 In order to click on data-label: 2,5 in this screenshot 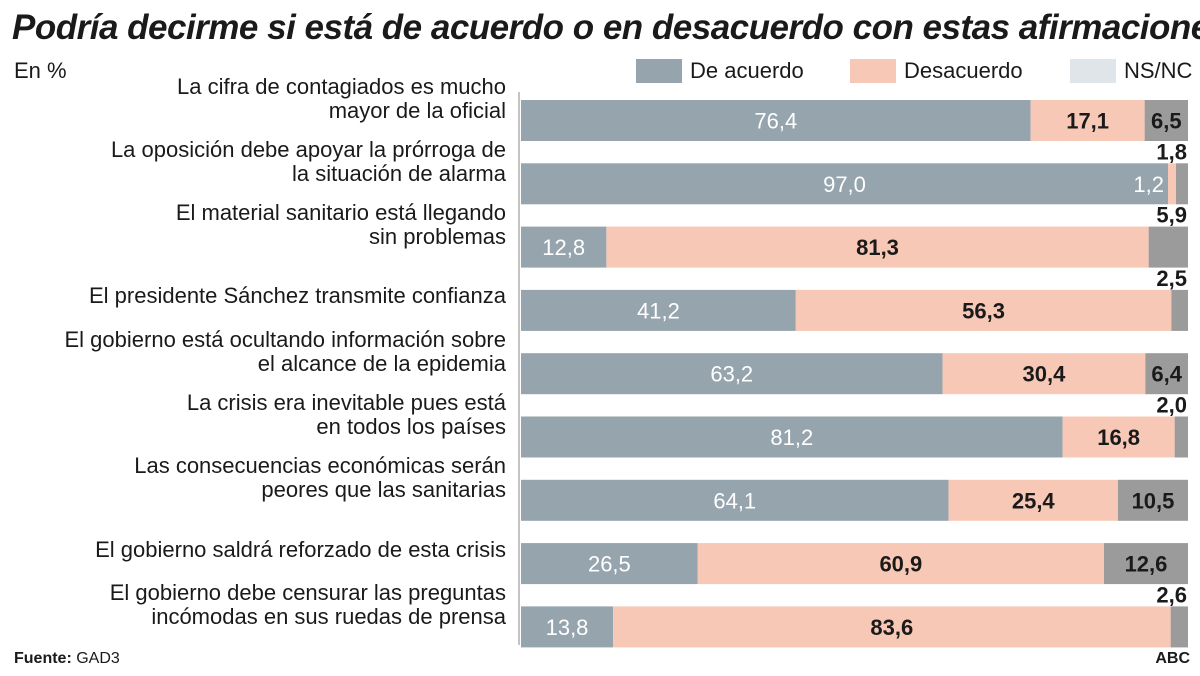, I will do `click(1171, 278)`.